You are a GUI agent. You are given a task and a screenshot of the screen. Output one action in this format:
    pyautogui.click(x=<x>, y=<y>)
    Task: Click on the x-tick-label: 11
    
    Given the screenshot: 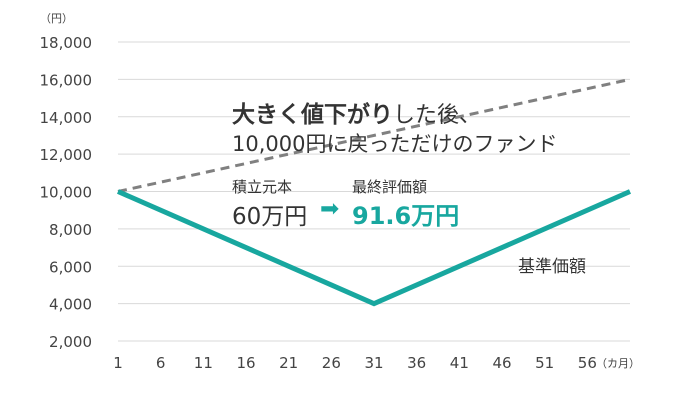 What is the action you would take?
    pyautogui.click(x=203, y=363)
    